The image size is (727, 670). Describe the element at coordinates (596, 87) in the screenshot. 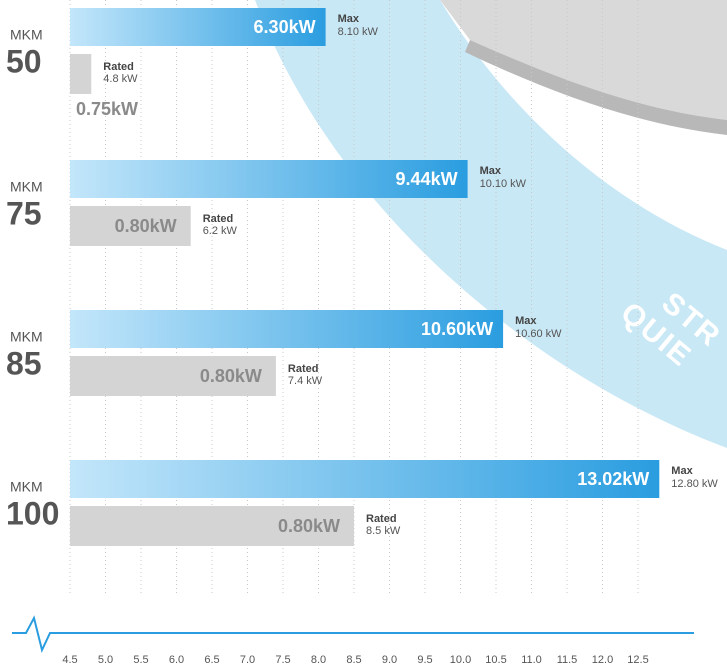

I see `unit-edge` at that location.